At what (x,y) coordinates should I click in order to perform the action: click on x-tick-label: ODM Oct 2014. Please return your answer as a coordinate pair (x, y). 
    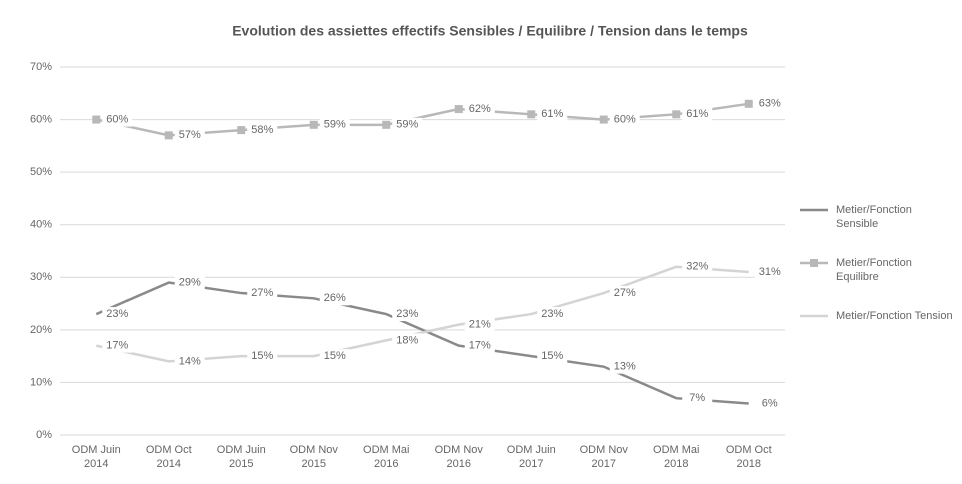
    Looking at the image, I should click on (168, 457).